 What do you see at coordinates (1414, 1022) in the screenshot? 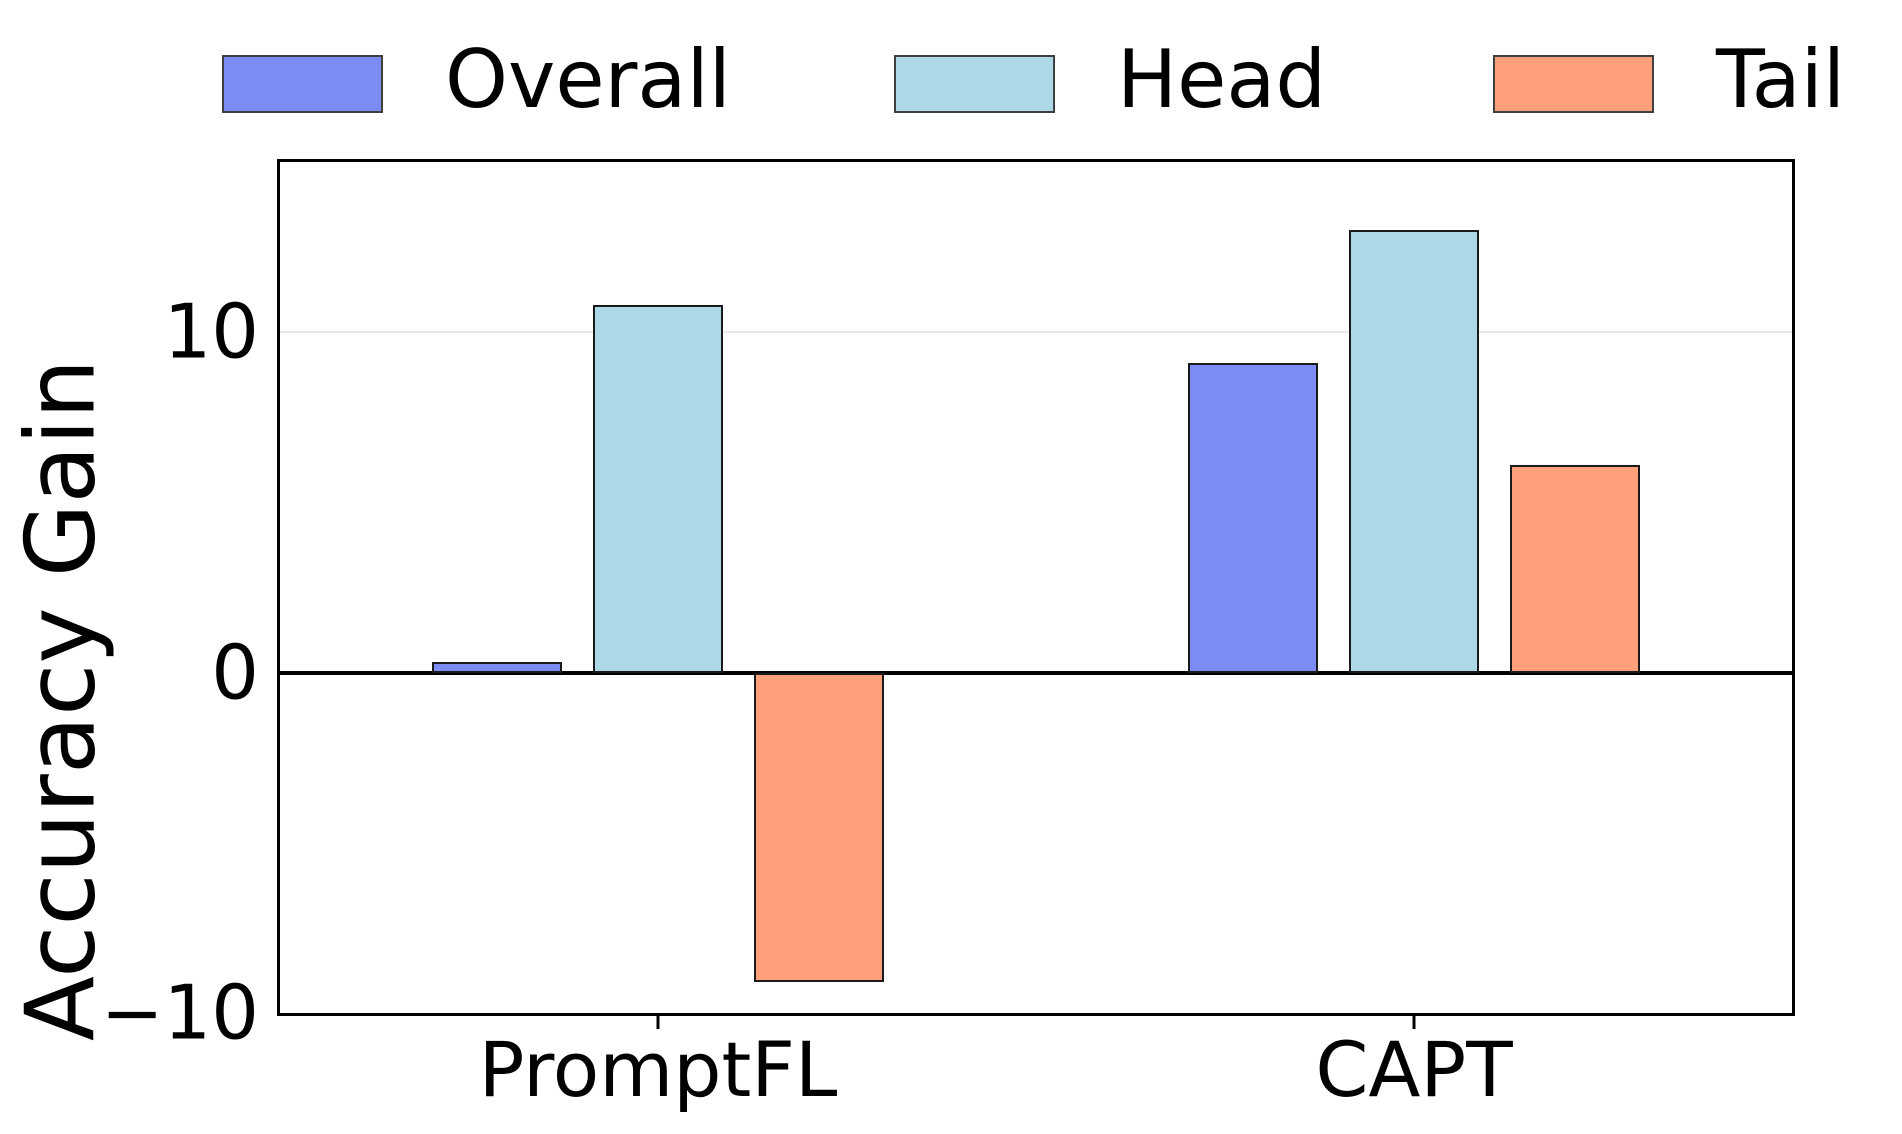
I see `xtick-mark-capt` at bounding box center [1414, 1022].